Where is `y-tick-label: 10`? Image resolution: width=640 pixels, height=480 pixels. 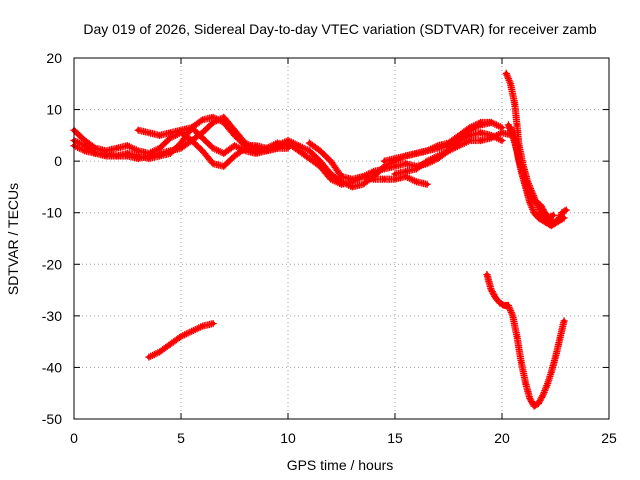 y-tick-label: 10 is located at coordinates (54, 110).